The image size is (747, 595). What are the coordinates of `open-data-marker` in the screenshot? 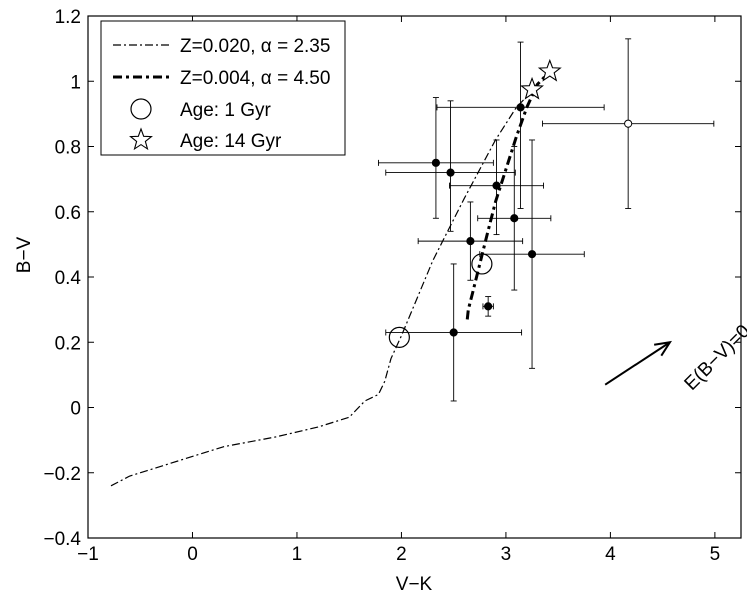 It's located at (628, 123).